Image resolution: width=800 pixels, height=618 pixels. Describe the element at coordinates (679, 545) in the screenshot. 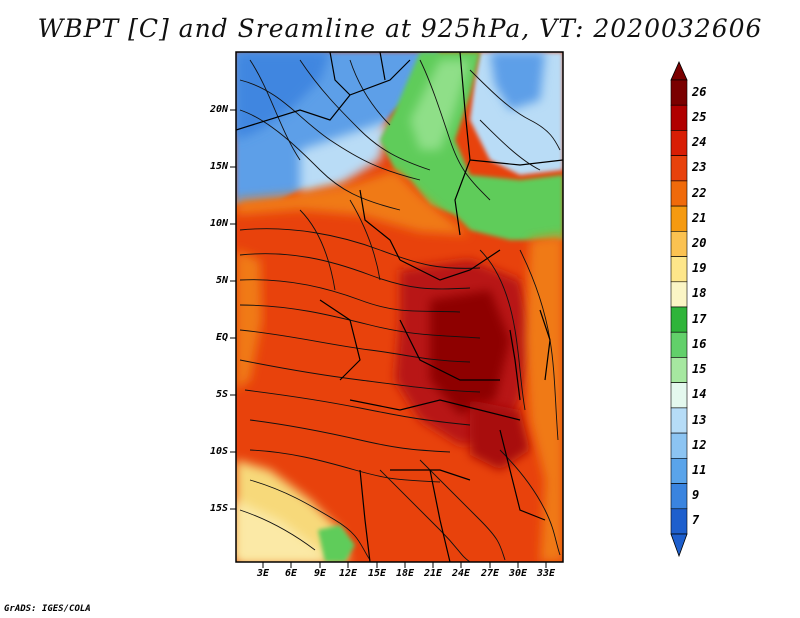

I see `colorbar-bottom-arrow` at that location.